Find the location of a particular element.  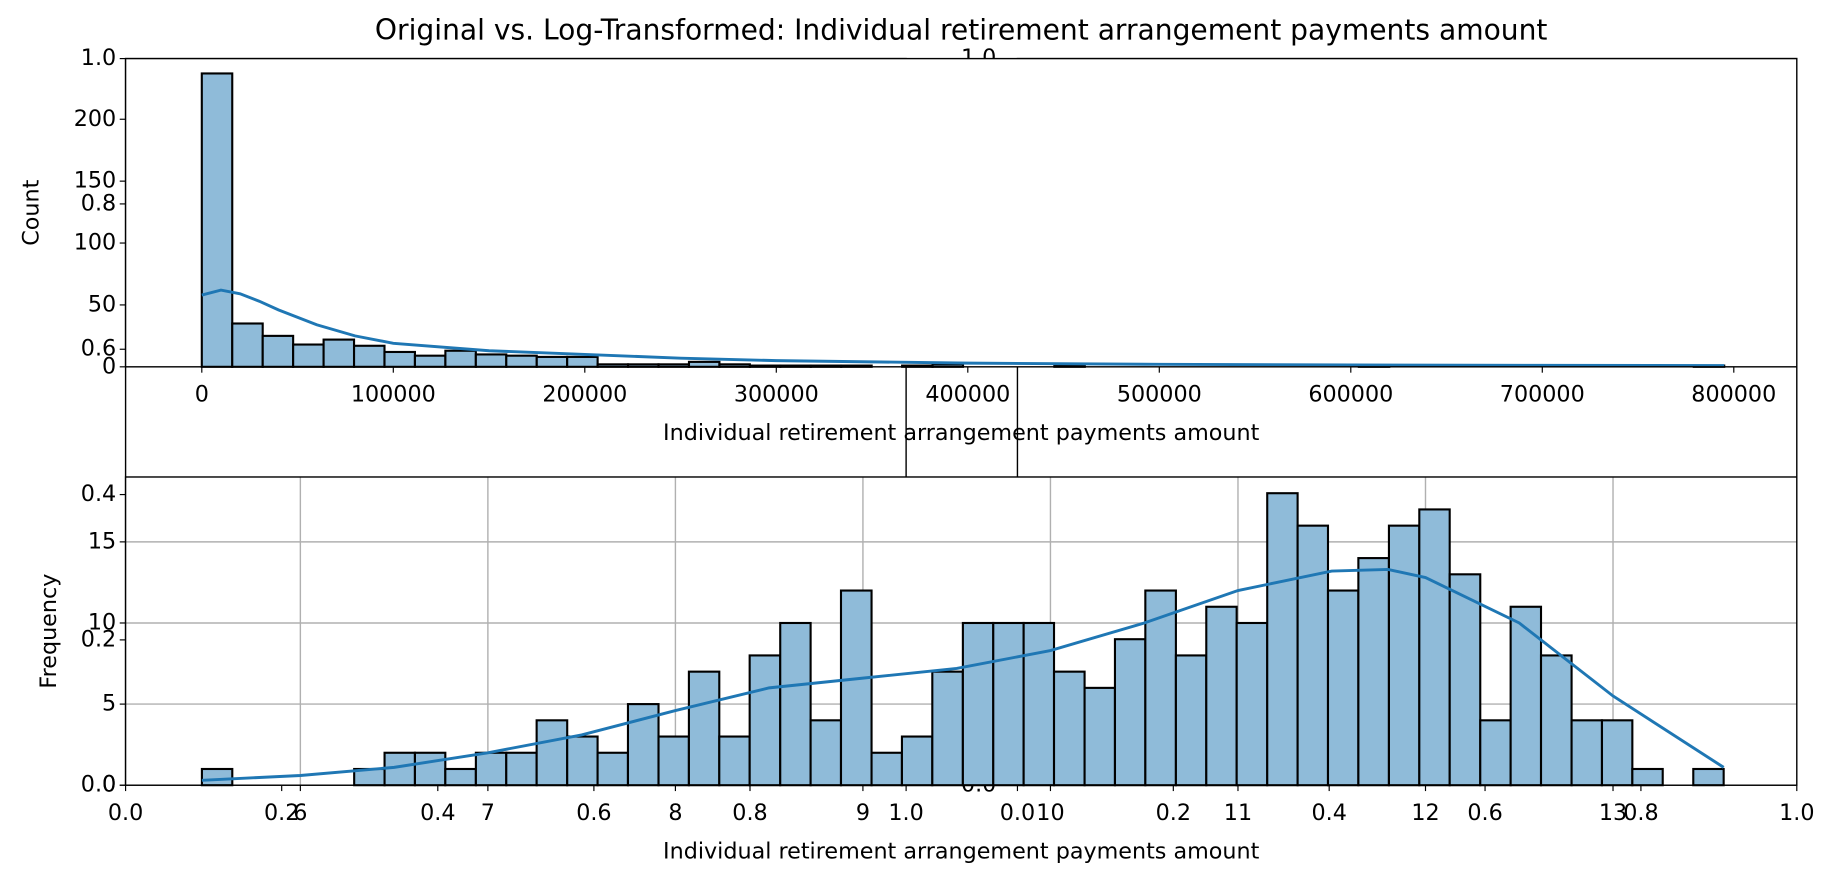

x-tick-label: 0 is located at coordinates (202, 394).